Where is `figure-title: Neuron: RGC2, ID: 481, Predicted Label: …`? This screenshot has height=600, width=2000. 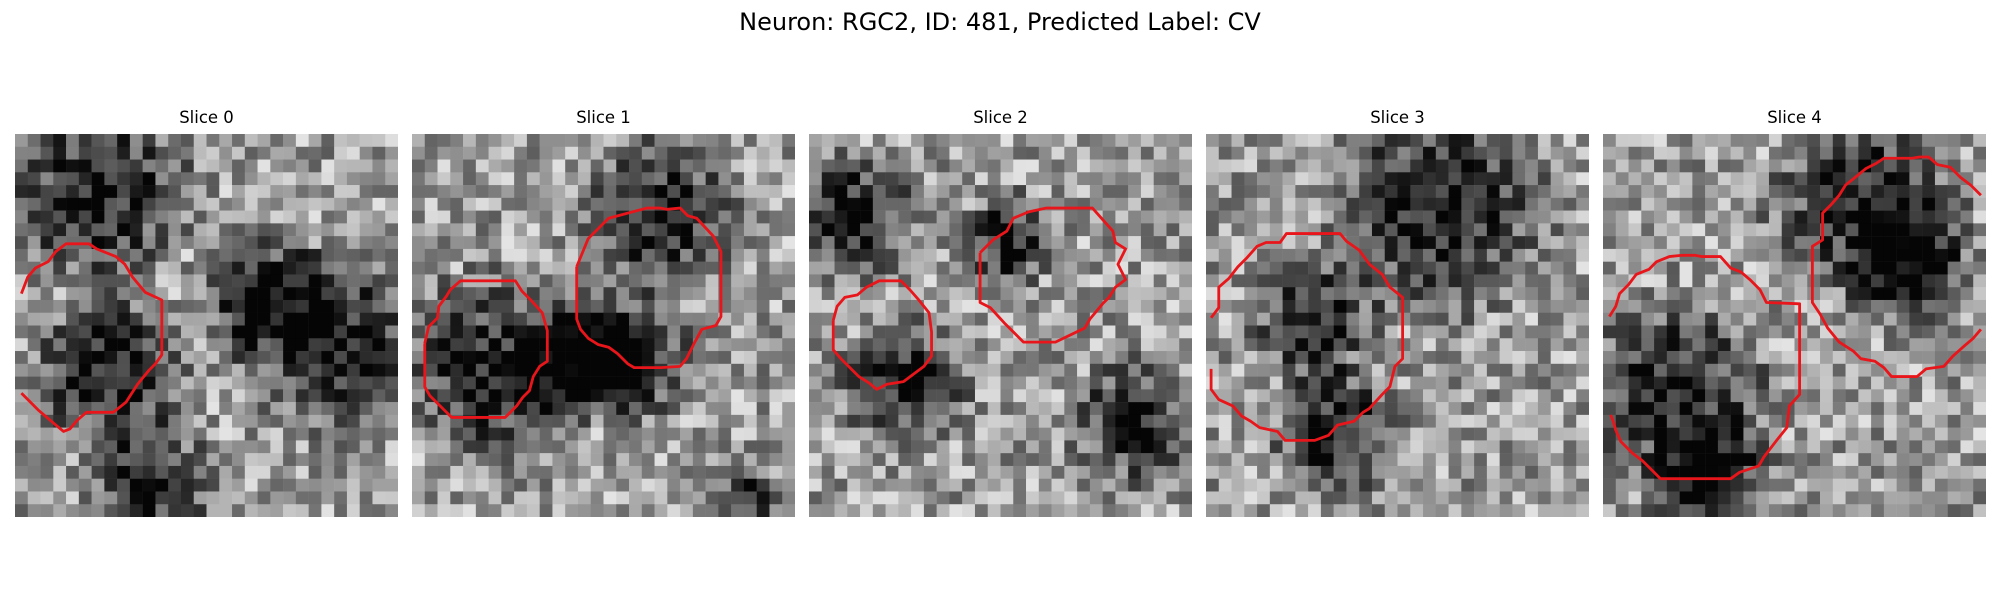 figure-title: Neuron: RGC2, ID: 481, Predicted Label: … is located at coordinates (1000, 22).